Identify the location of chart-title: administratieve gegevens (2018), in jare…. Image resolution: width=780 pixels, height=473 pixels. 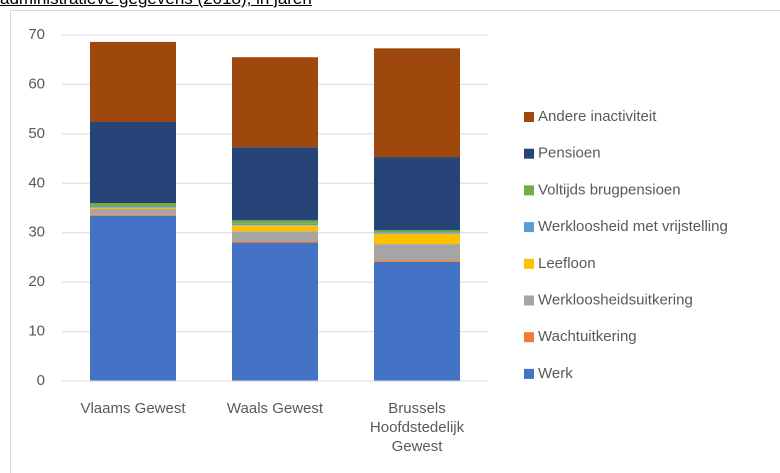
(156, 4).